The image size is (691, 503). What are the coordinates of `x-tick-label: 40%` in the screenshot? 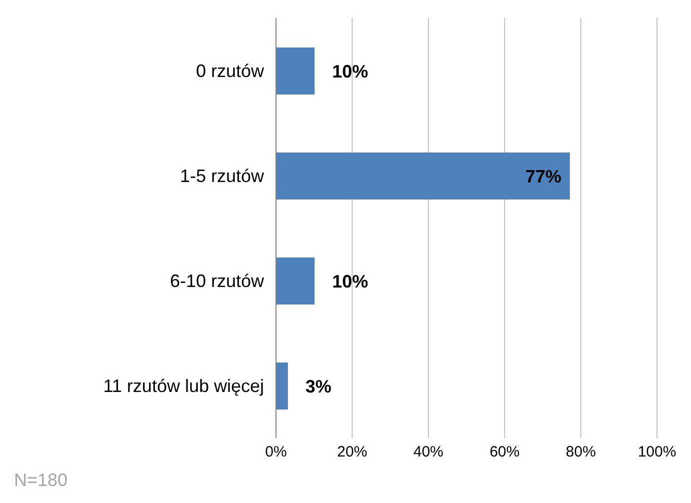 It's located at (428, 452).